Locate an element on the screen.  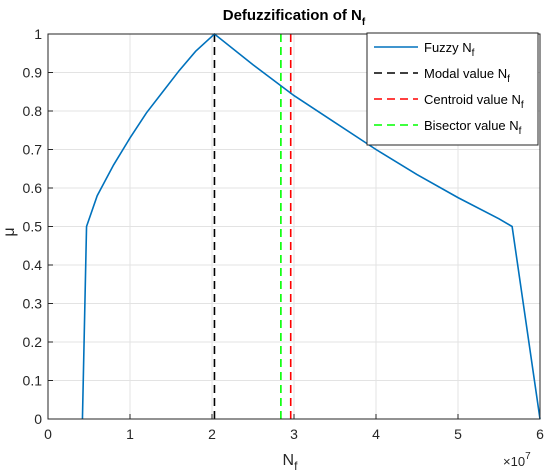
x-tick-label: 4 is located at coordinates (376, 434).